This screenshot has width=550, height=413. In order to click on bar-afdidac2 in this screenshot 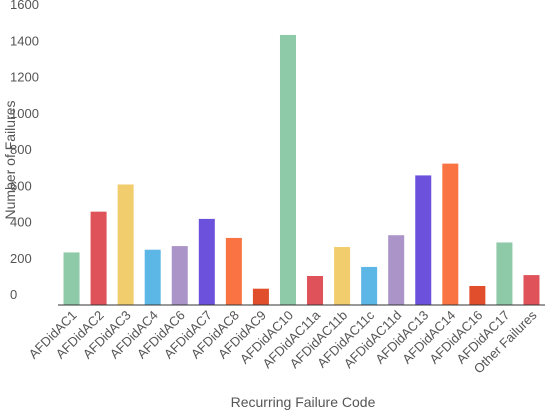, I will do `click(98, 258)`.